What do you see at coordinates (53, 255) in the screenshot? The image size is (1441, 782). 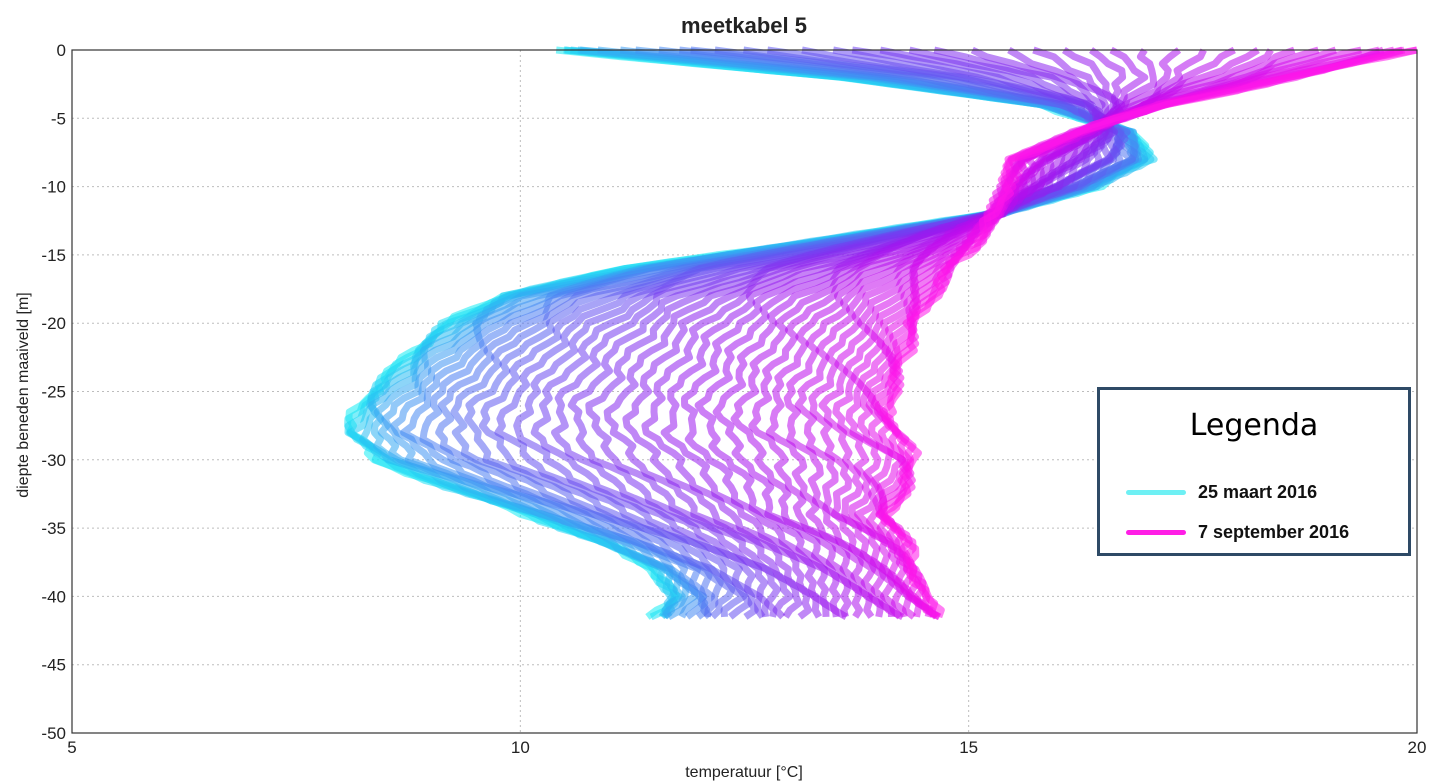 I see `y-tick-label: -15` at bounding box center [53, 255].